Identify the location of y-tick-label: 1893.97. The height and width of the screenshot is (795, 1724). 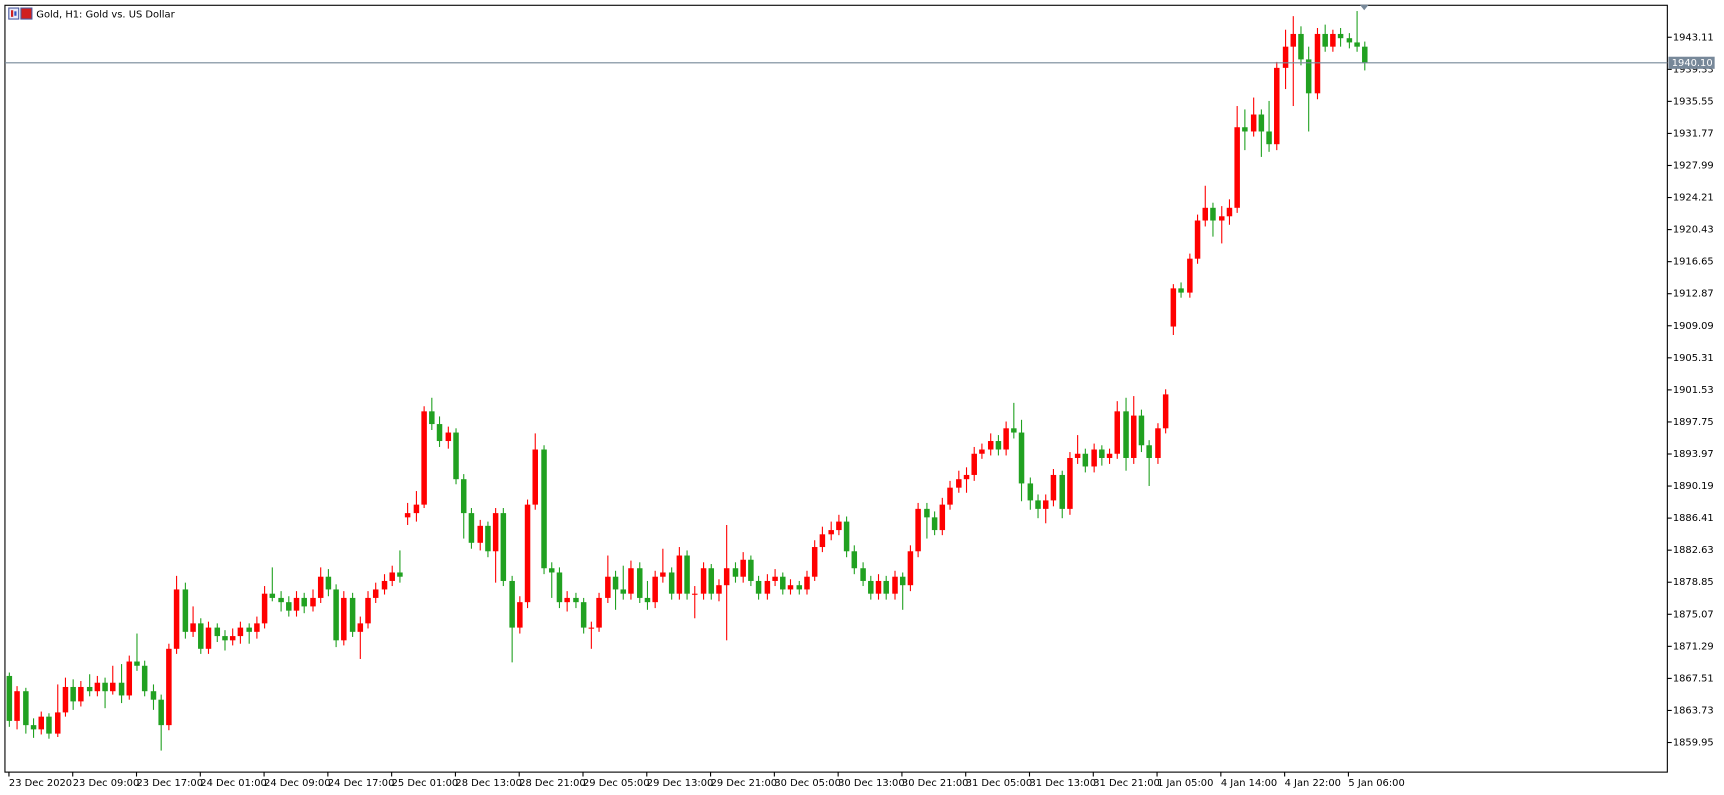
(1693, 454).